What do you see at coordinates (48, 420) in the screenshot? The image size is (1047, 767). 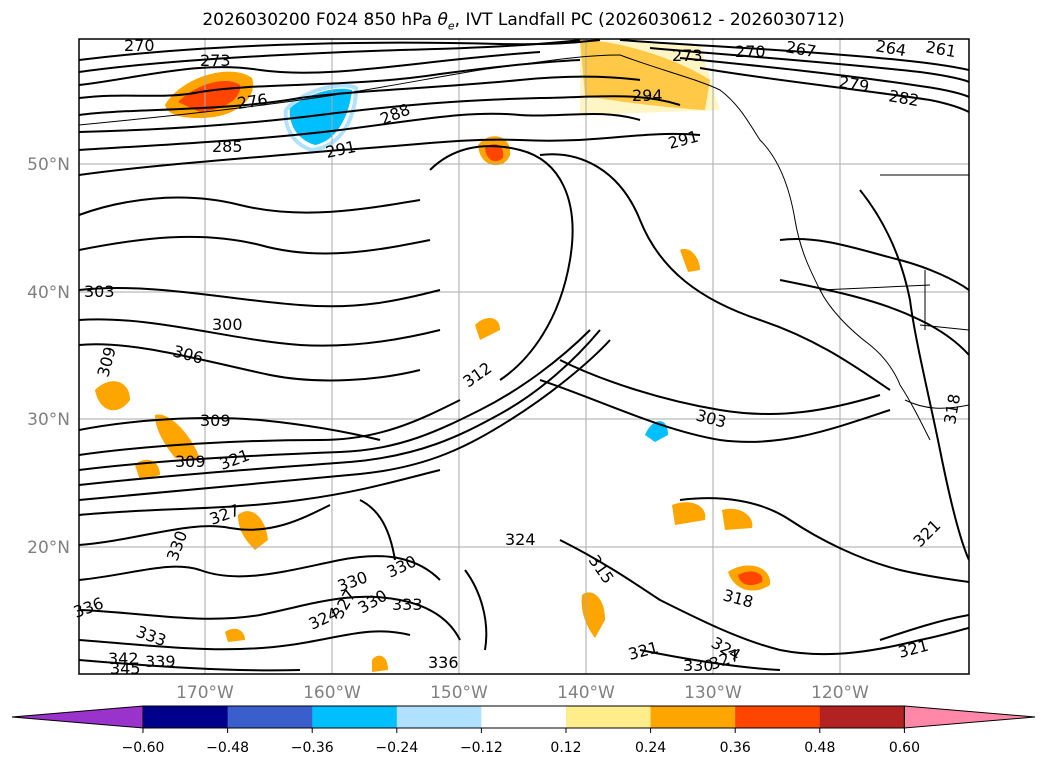 I see `lat-label: 30°N` at bounding box center [48, 420].